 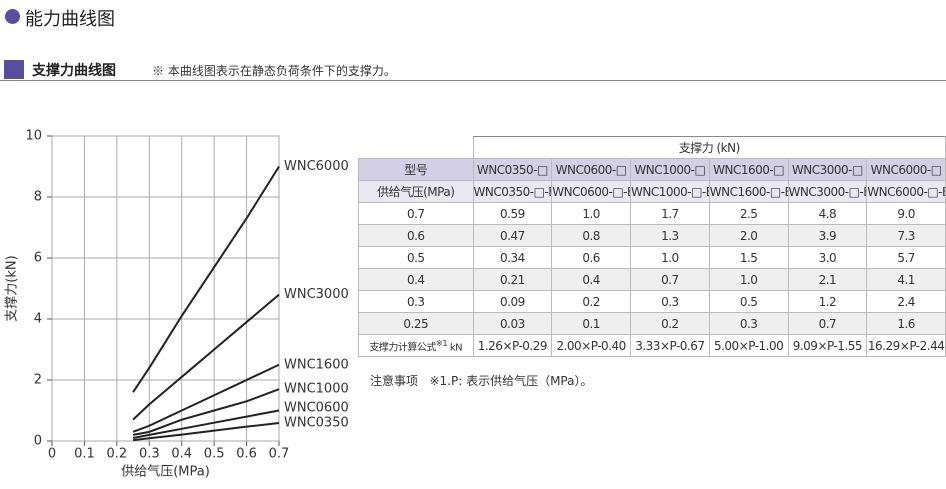 I want to click on y-tick-label: 10, so click(x=33, y=136).